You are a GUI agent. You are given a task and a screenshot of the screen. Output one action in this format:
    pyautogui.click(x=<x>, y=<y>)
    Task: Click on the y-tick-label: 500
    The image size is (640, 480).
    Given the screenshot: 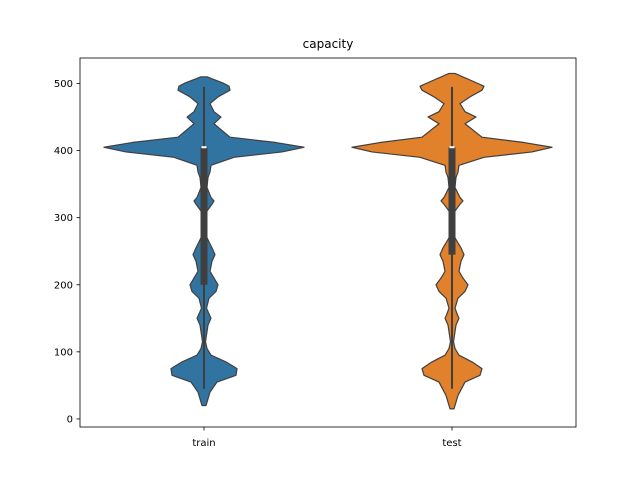 What is the action you would take?
    pyautogui.click(x=63, y=84)
    